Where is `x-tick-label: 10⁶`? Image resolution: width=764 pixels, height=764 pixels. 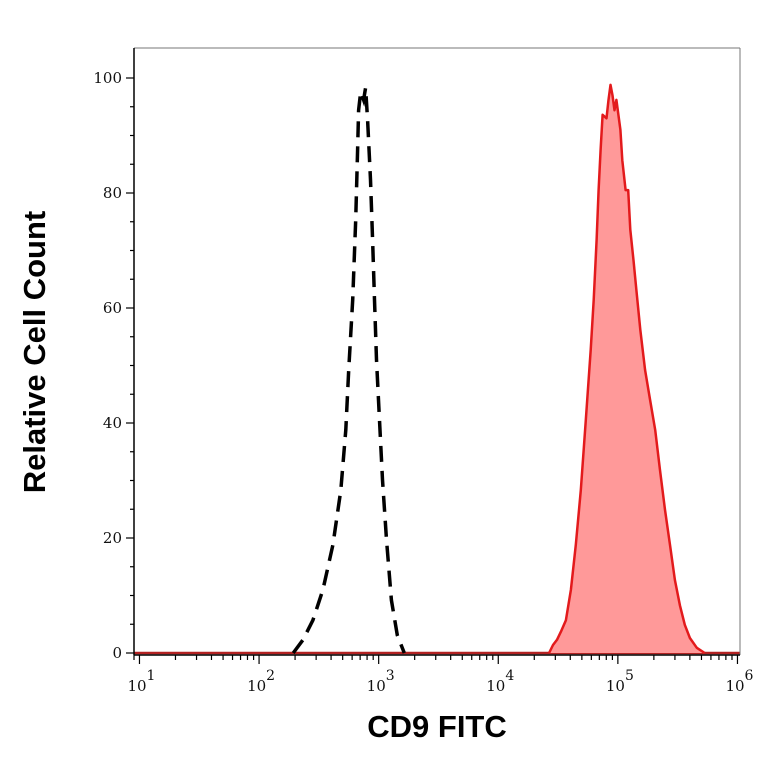 x-tick-label: 10⁶ is located at coordinates (739, 681).